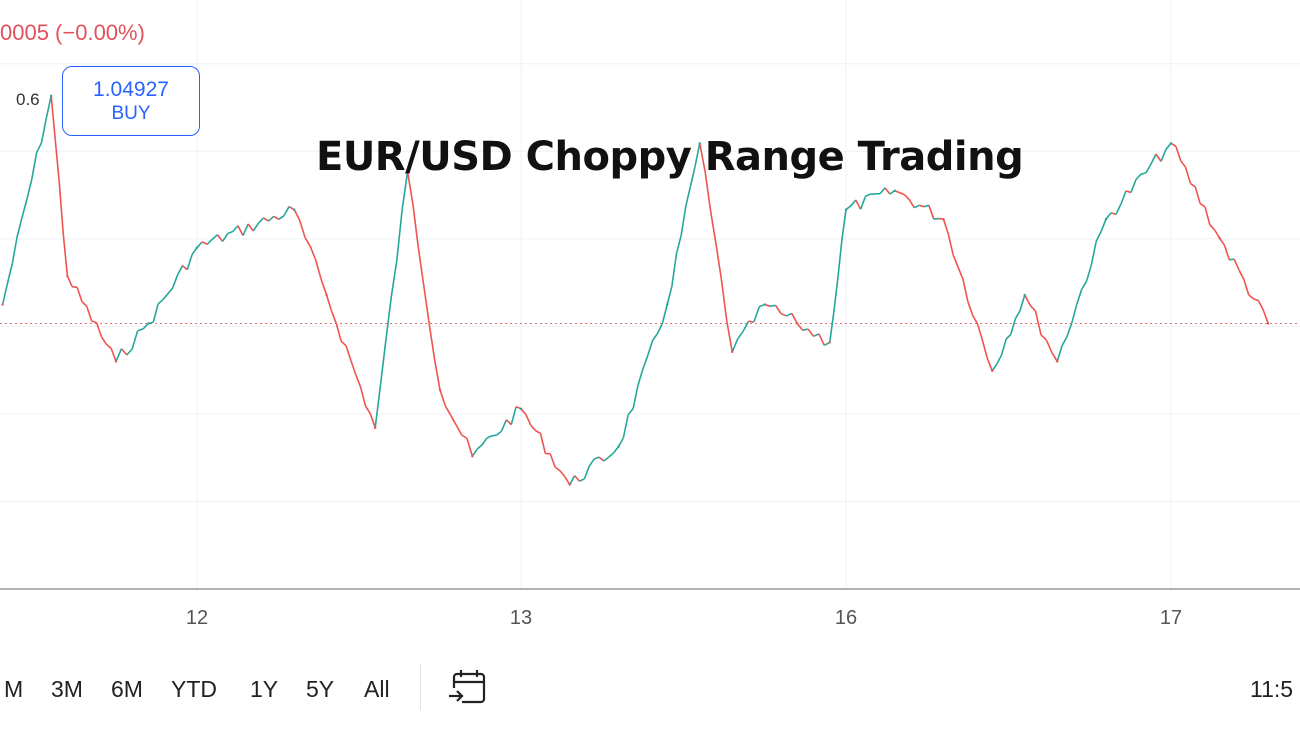  What do you see at coordinates (1272, 689) in the screenshot?
I see `current-time: 11:5` at bounding box center [1272, 689].